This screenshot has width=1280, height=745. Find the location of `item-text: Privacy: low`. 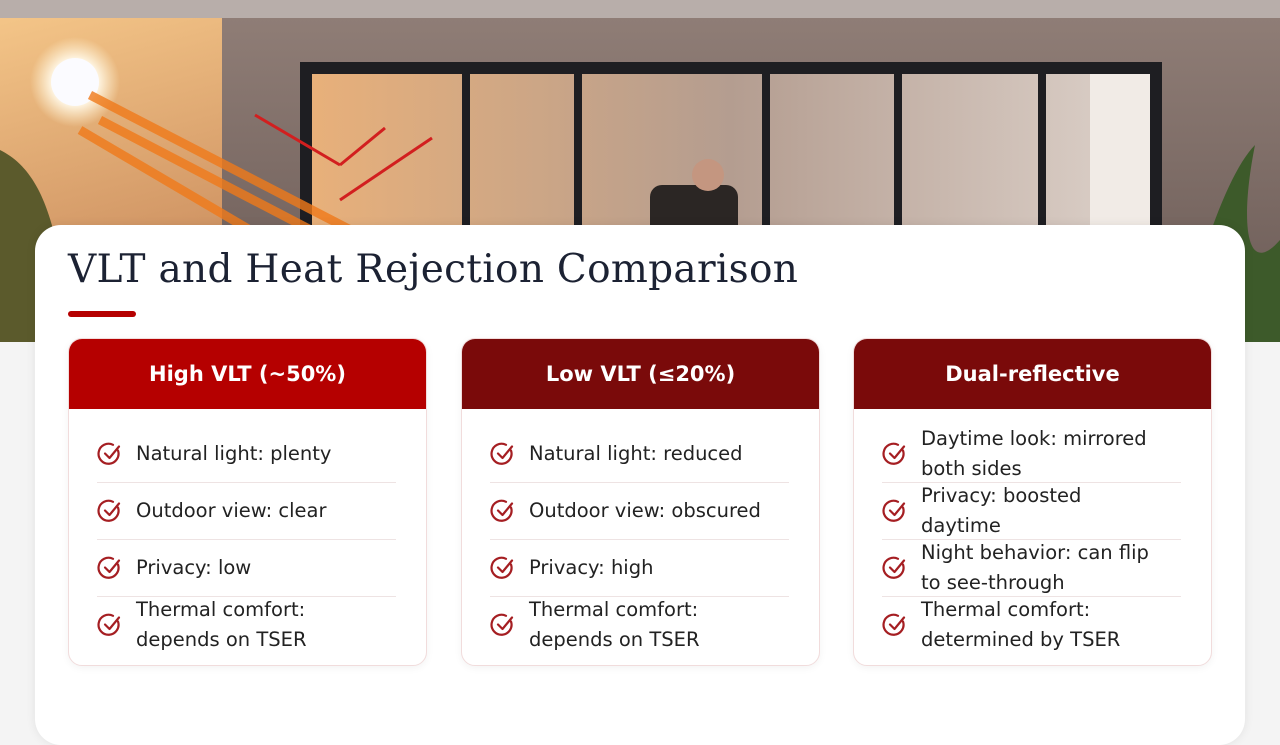

item-text: Privacy: low is located at coordinates (193, 568).